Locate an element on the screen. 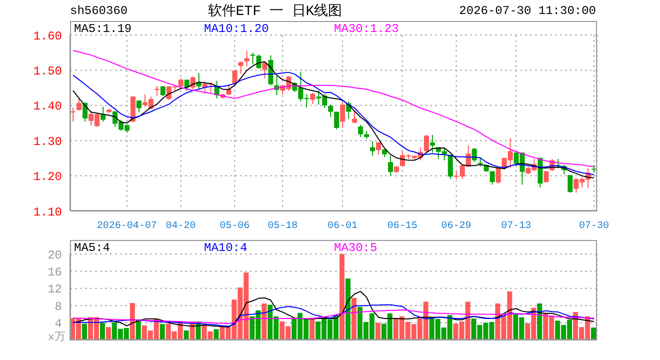 This screenshot has width=660, height=360. y-tick-label: 1.10 is located at coordinates (47, 212).